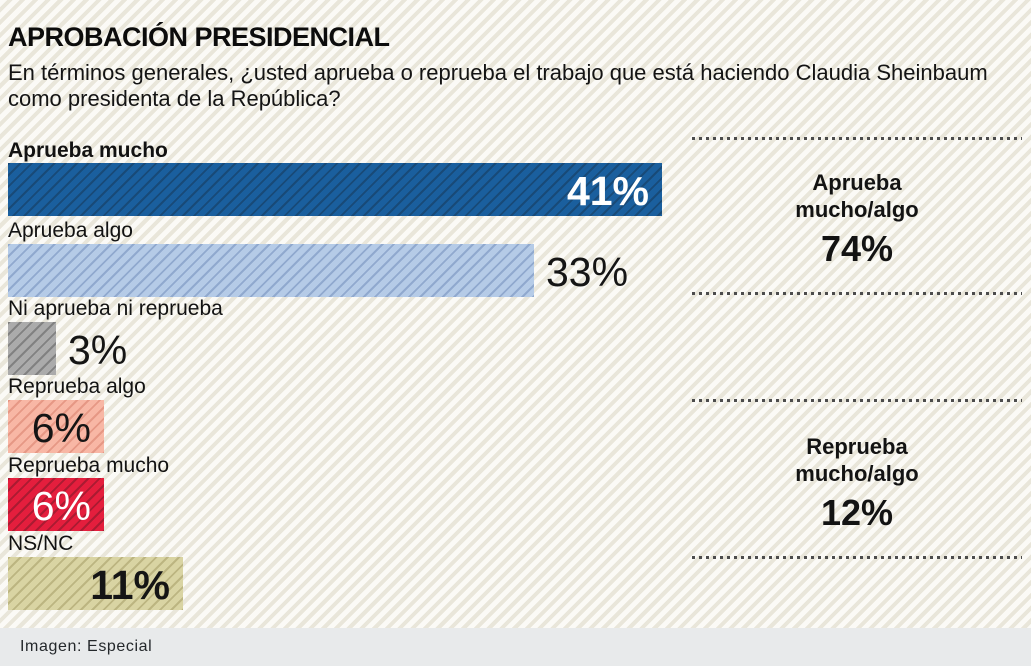 The width and height of the screenshot is (1031, 666). Describe the element at coordinates (61, 427) in the screenshot. I see `bar-value-reprueba-algo: 6%` at that location.